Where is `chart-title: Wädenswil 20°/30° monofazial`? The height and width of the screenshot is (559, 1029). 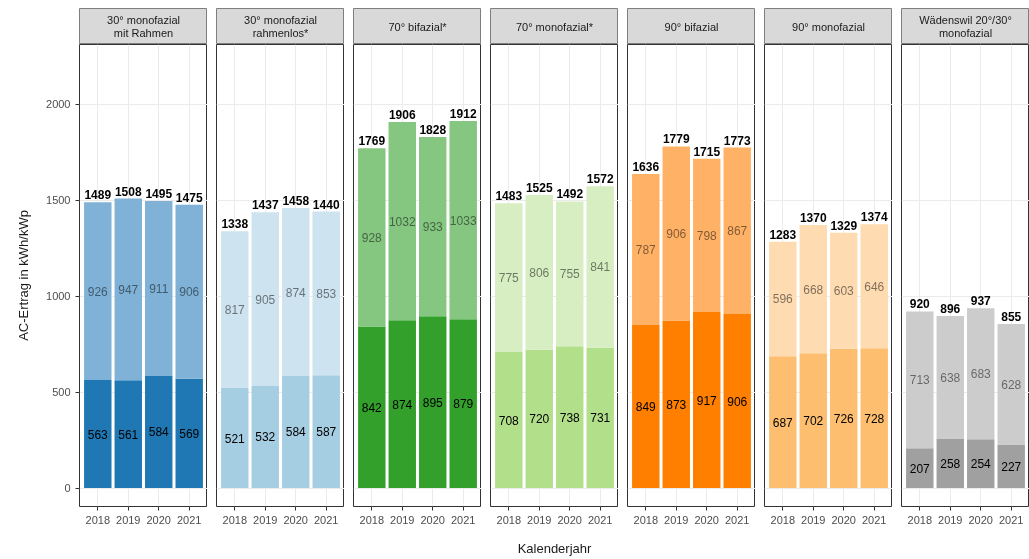 chart-title: Wädenswil 20°/30° monofazial is located at coordinates (965, 26).